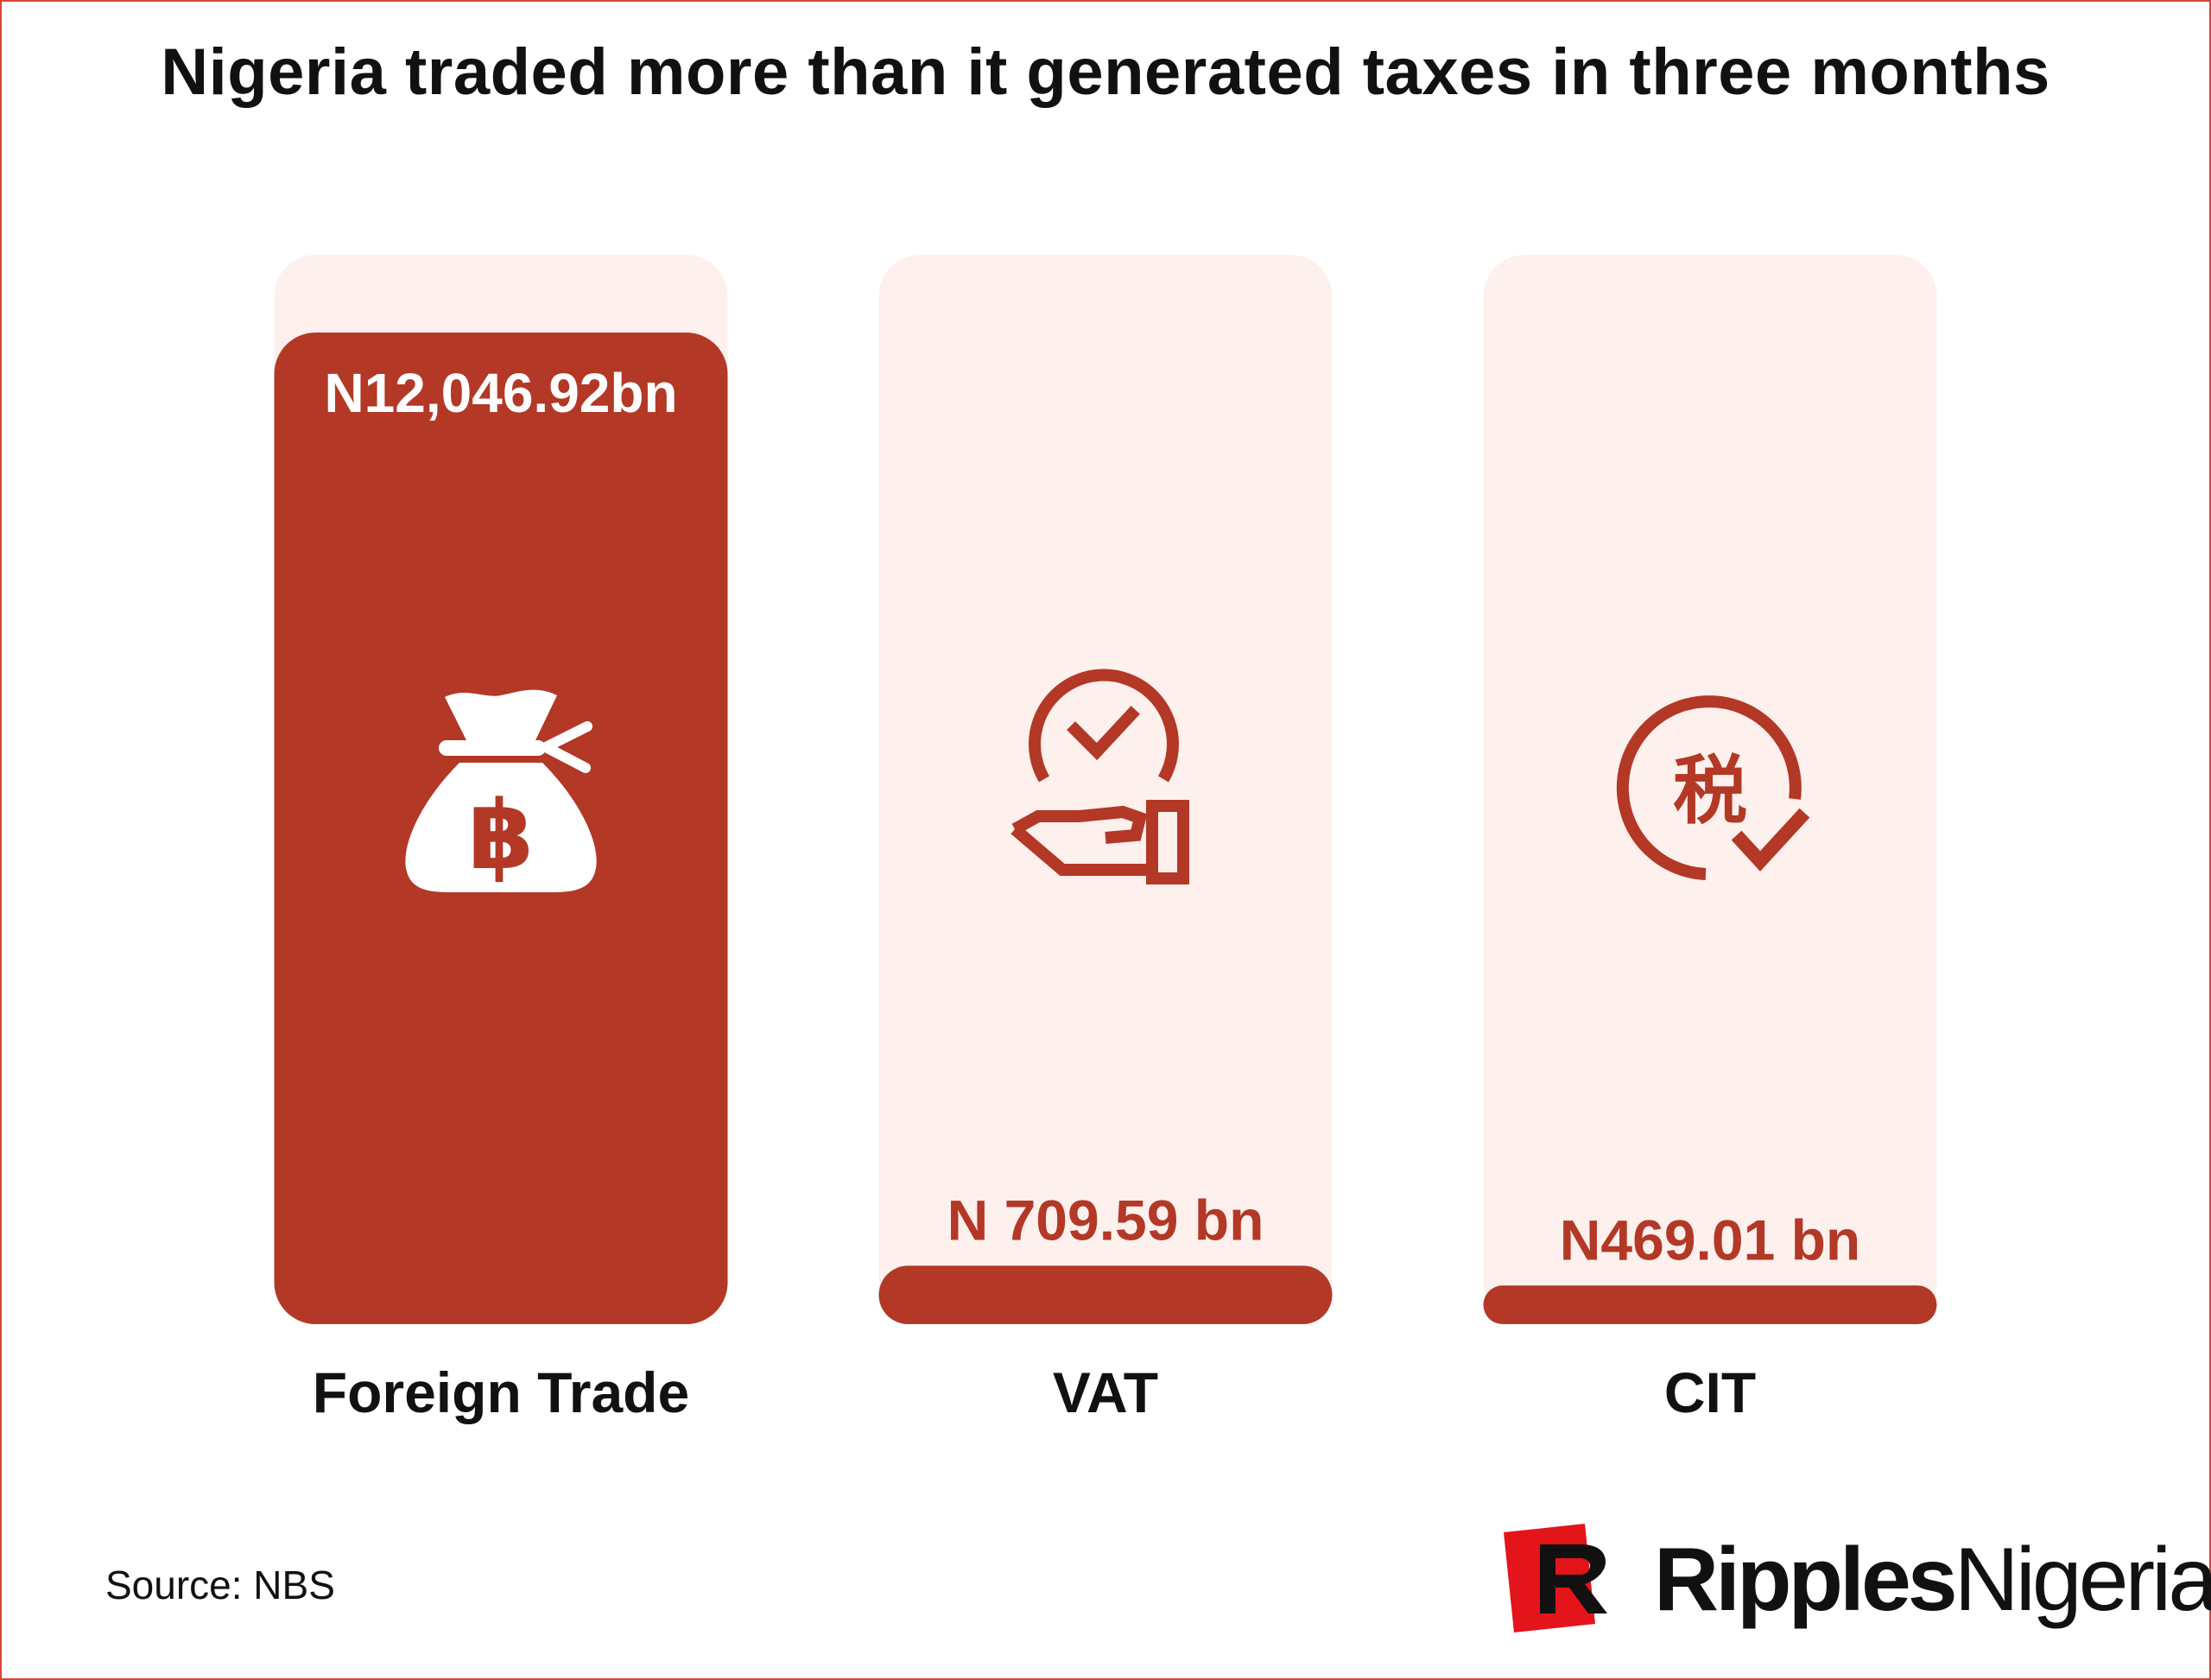  I want to click on category-label-vat: VAT, so click(1105, 1392).